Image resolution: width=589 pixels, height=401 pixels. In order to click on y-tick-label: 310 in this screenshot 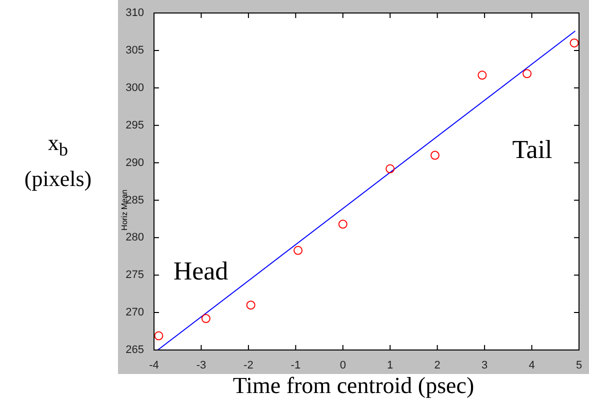, I will do `click(135, 13)`.